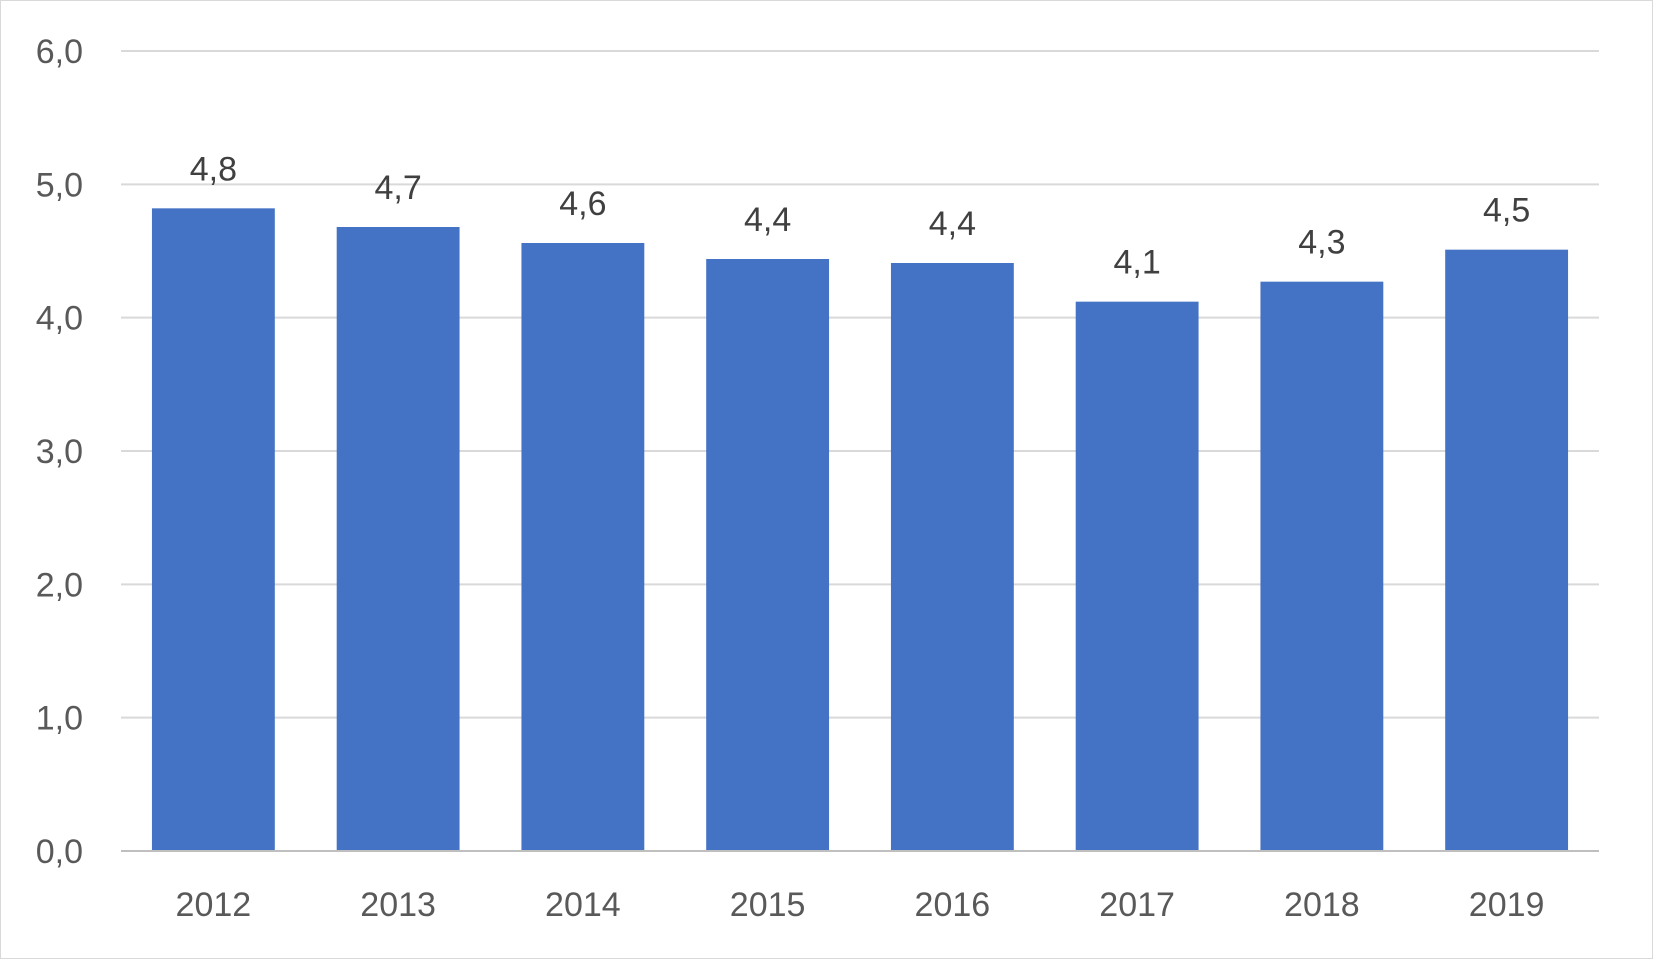 This screenshot has height=959, width=1653. What do you see at coordinates (59, 319) in the screenshot?
I see `y-tick-label: 4,0` at bounding box center [59, 319].